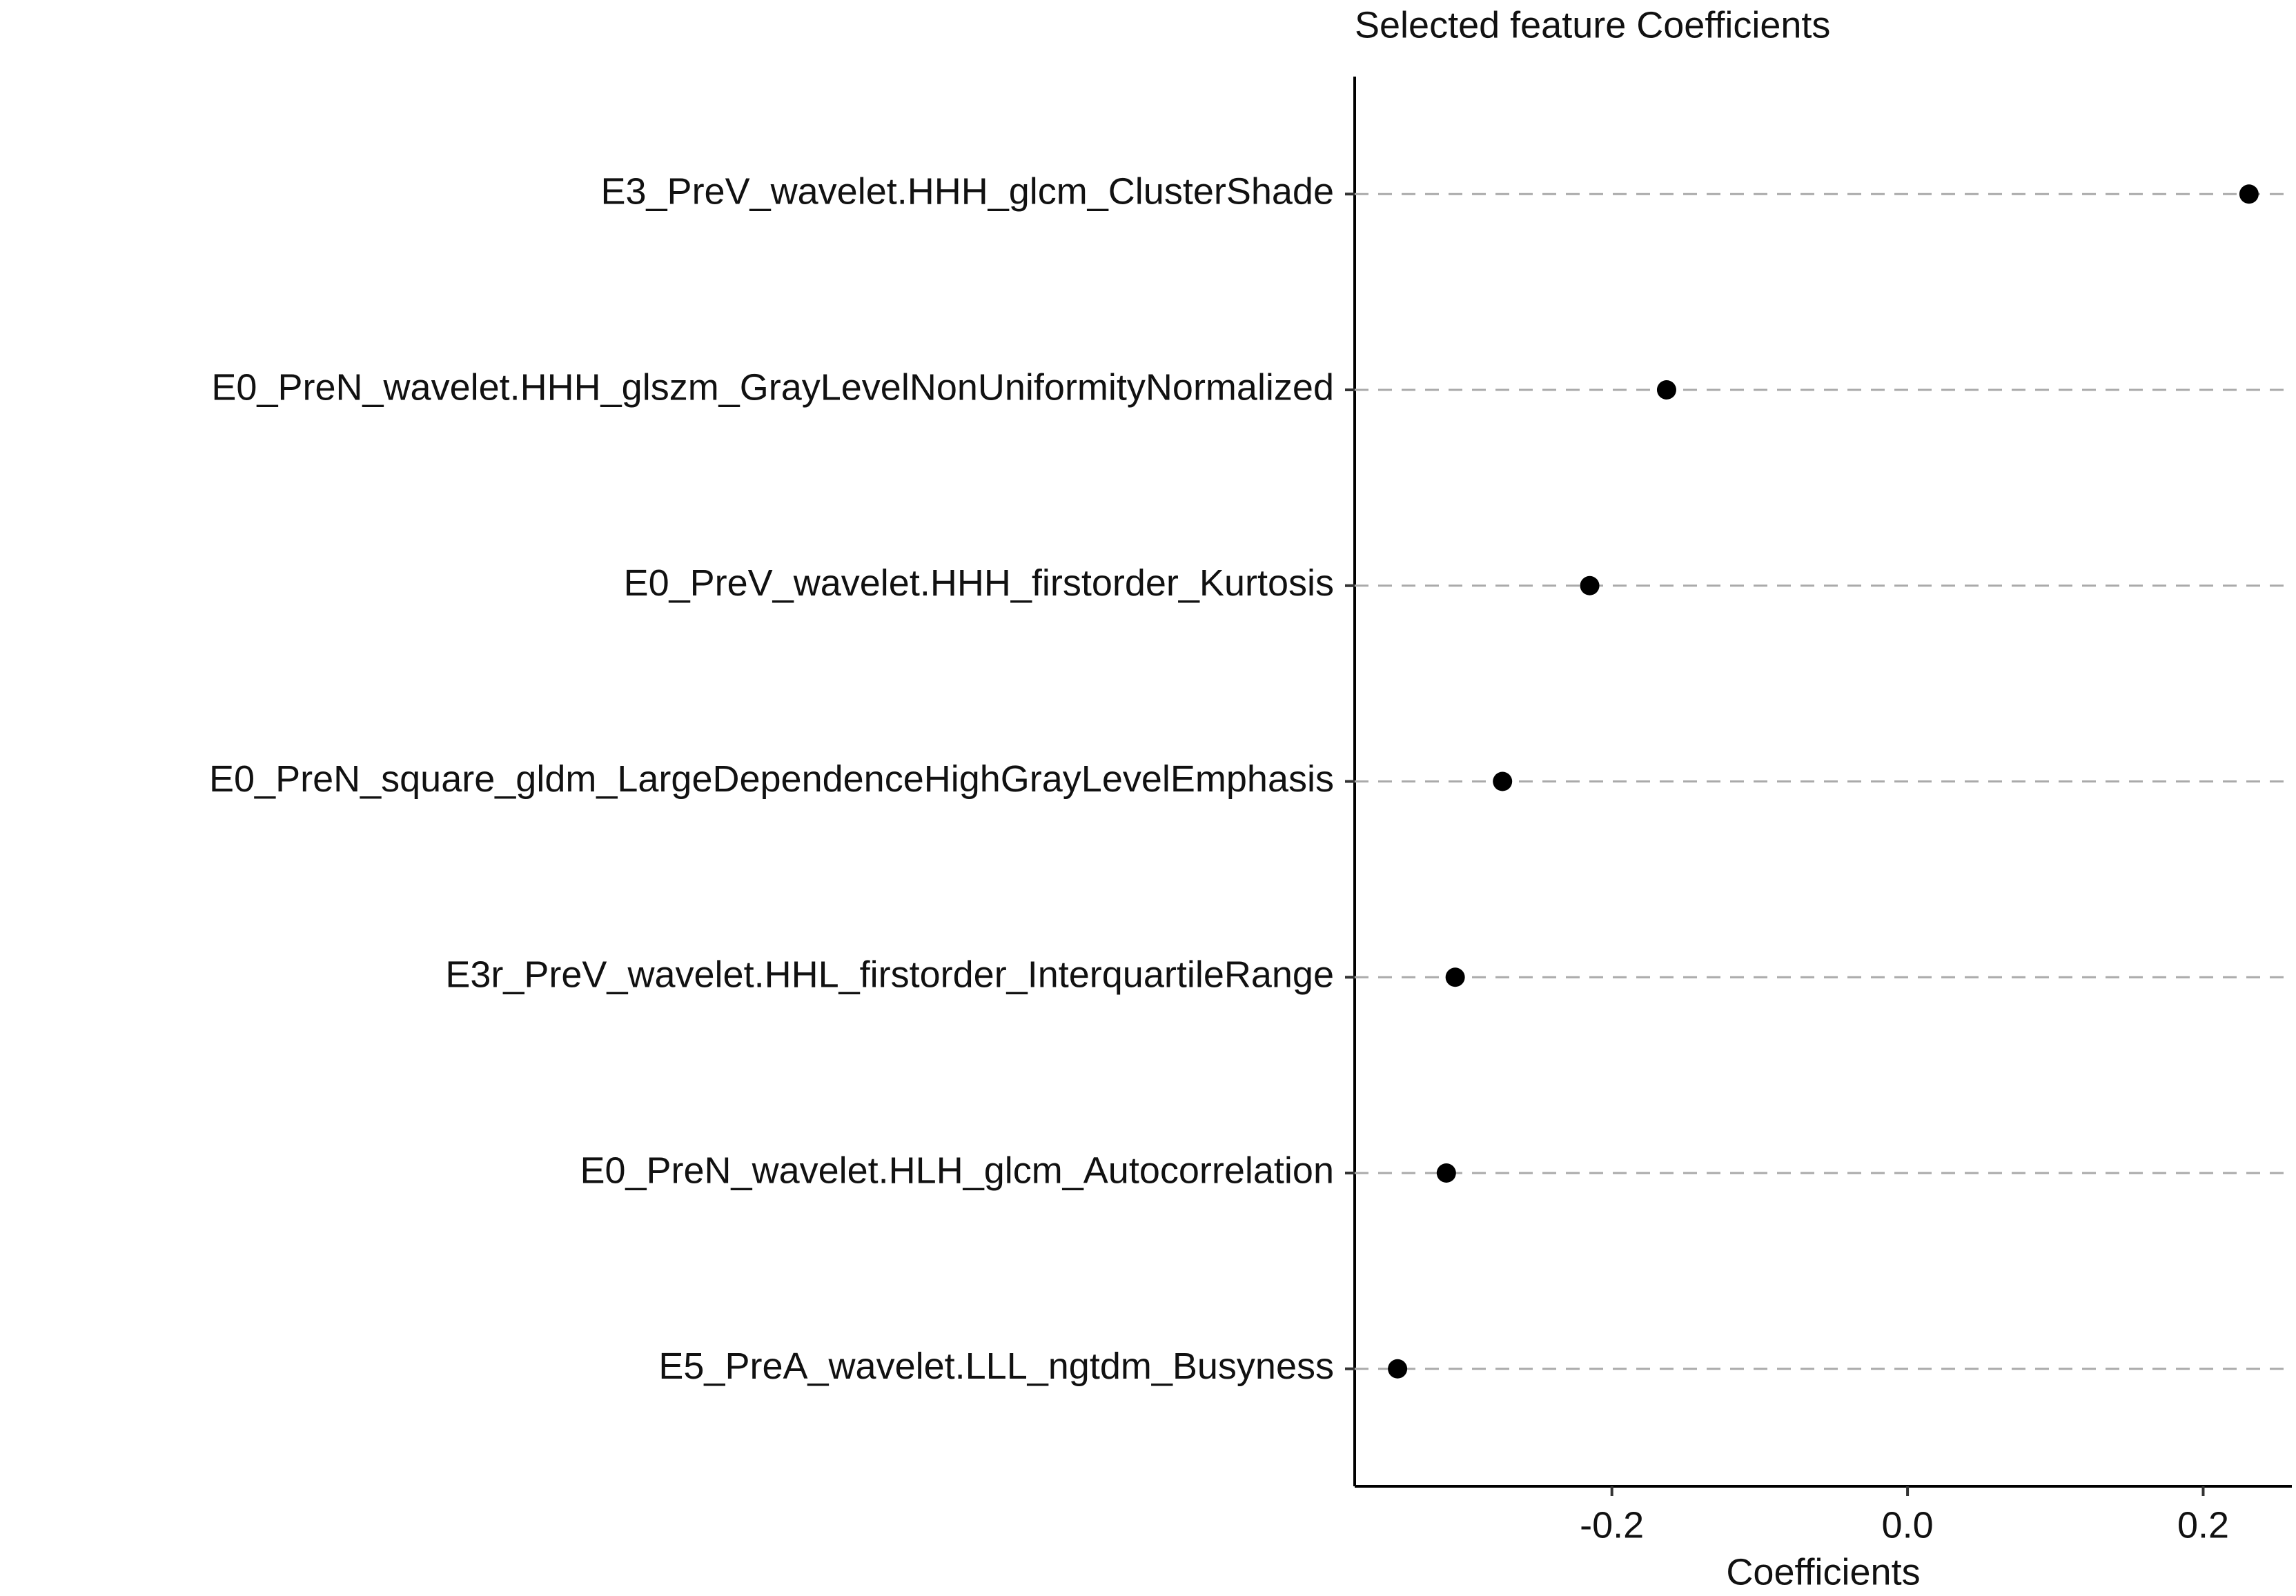 The image size is (2296, 1596). I want to click on x-axis-title: Coefficients, so click(1823, 1572).